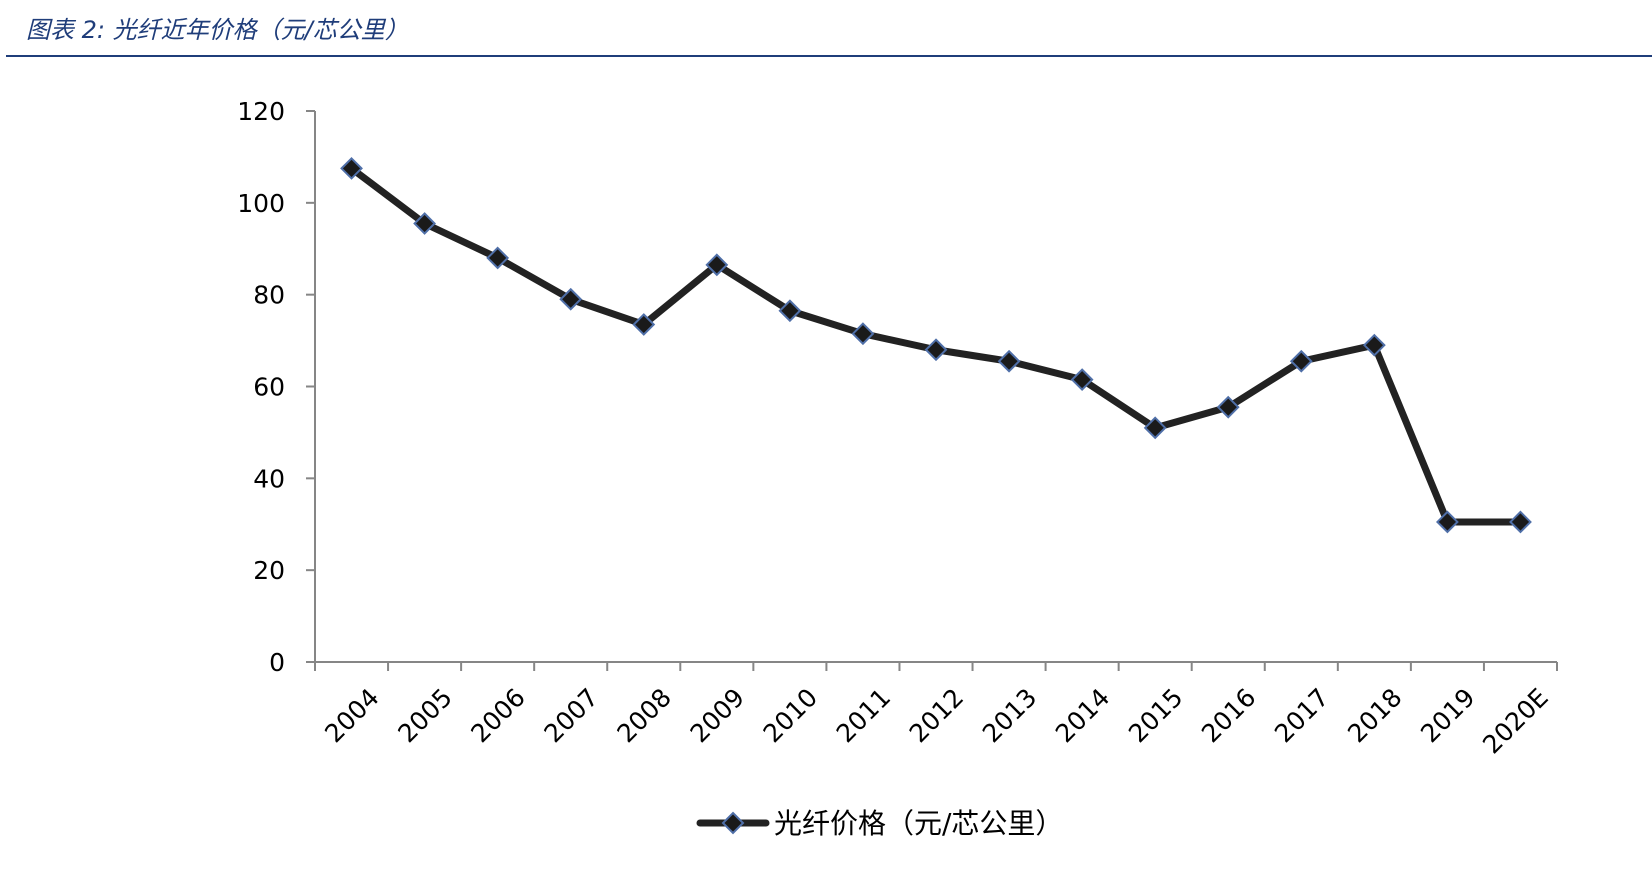 This screenshot has width=1652, height=874. What do you see at coordinates (644, 715) in the screenshot?
I see `x-tick-label: 2008` at bounding box center [644, 715].